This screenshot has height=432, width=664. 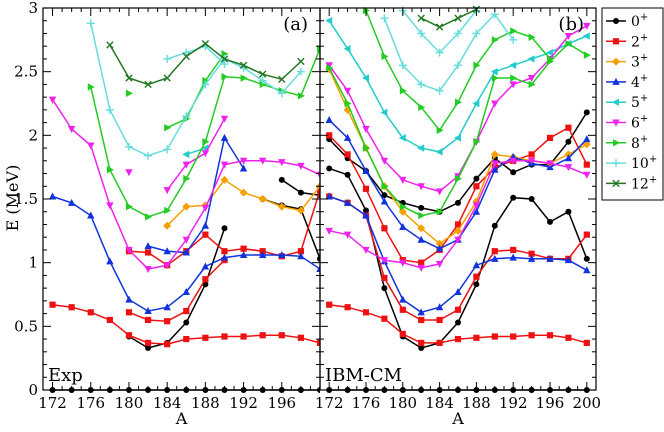 What do you see at coordinates (586, 403) in the screenshot?
I see `x-tick-label: 200` at bounding box center [586, 403].